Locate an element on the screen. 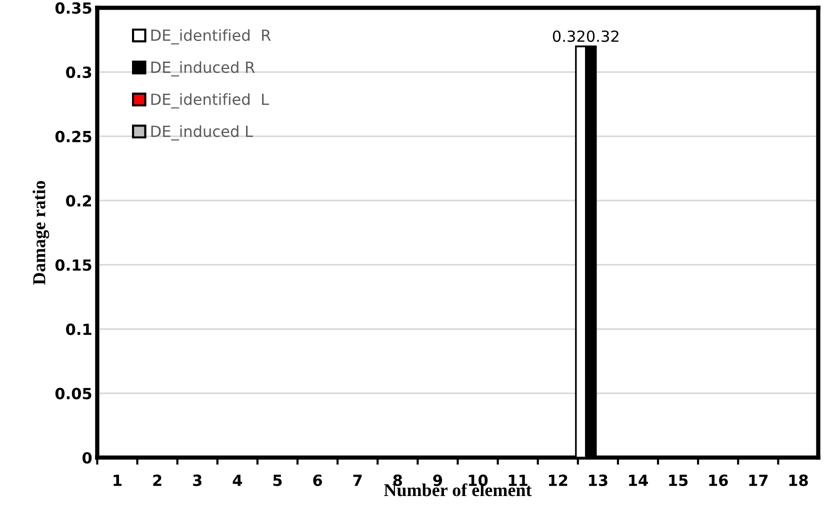 This screenshot has height=520, width=824. legend-label: DE_induced L is located at coordinates (202, 132).